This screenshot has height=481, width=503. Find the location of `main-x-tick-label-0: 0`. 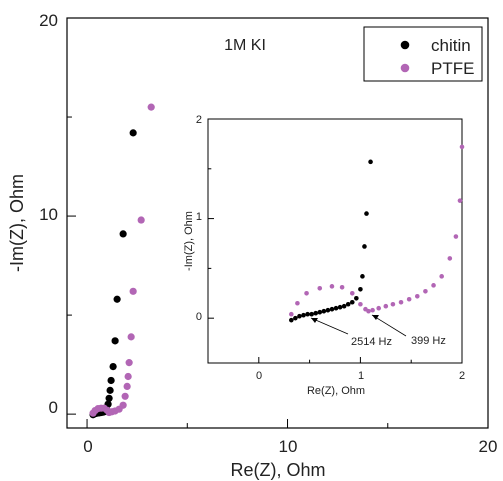

main-x-tick-label-0: 0 is located at coordinates (87, 446).